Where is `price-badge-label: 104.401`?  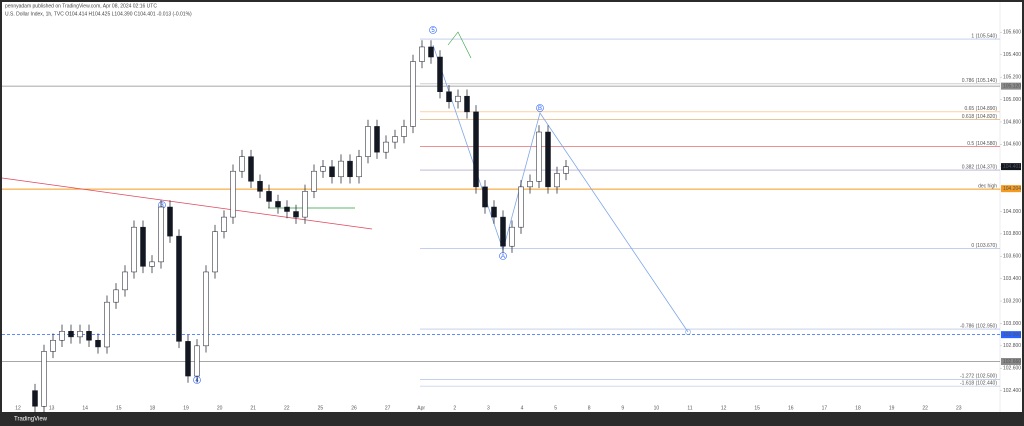
price-badge-label: 104.401 is located at coordinates (1012, 167).